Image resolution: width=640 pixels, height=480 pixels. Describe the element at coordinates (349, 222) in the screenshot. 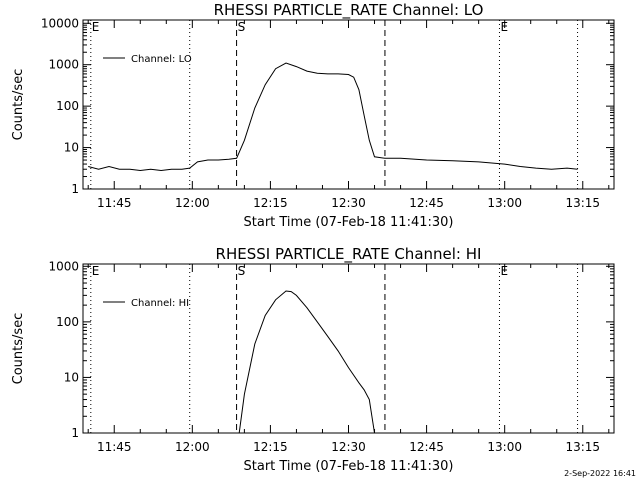

I see `lo-x-axis-label: Start Time (07-Feb-18 11:41:30)` at that location.